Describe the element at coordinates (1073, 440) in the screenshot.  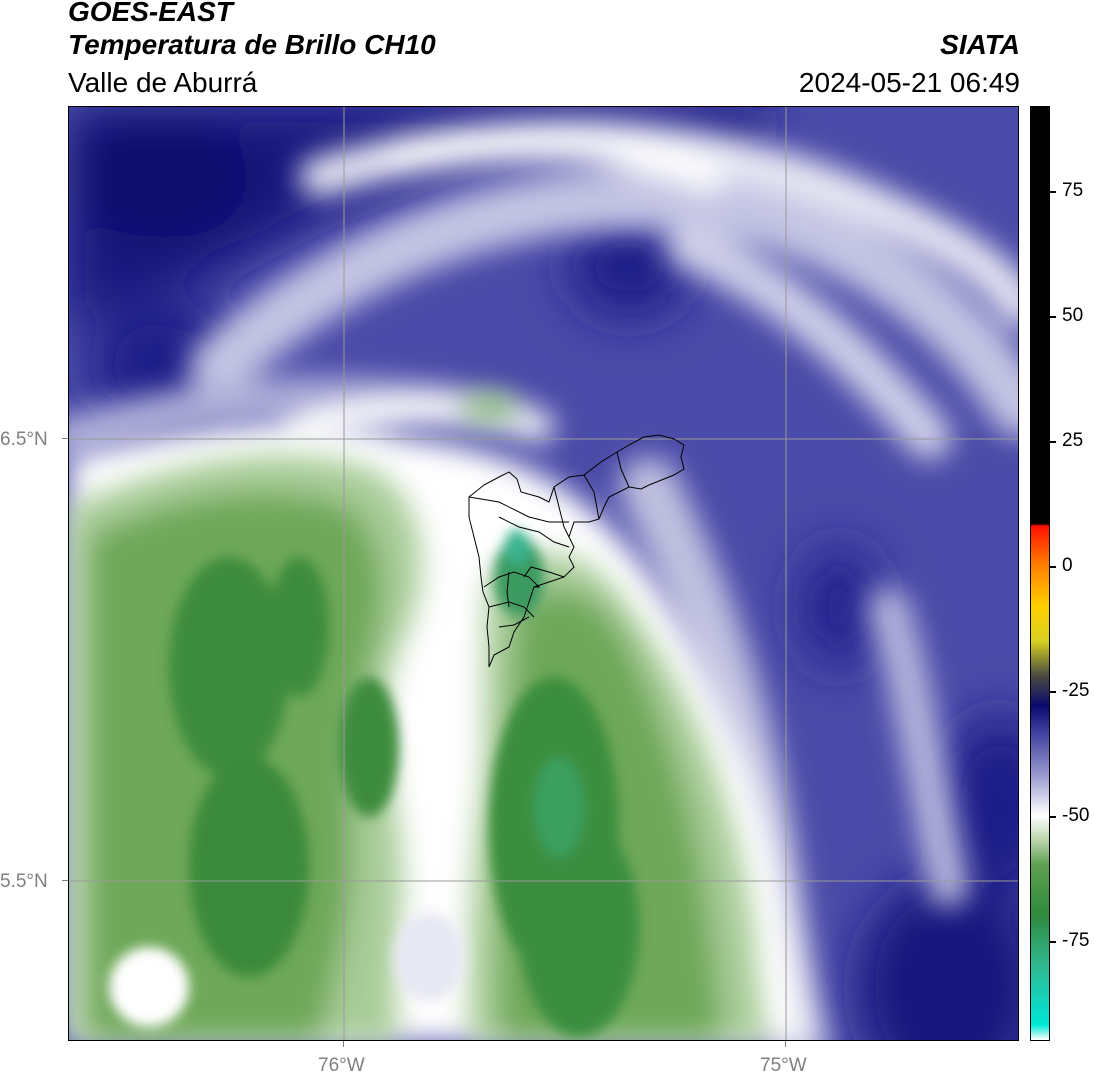
I see `colorbar-tick-label: 25` at that location.